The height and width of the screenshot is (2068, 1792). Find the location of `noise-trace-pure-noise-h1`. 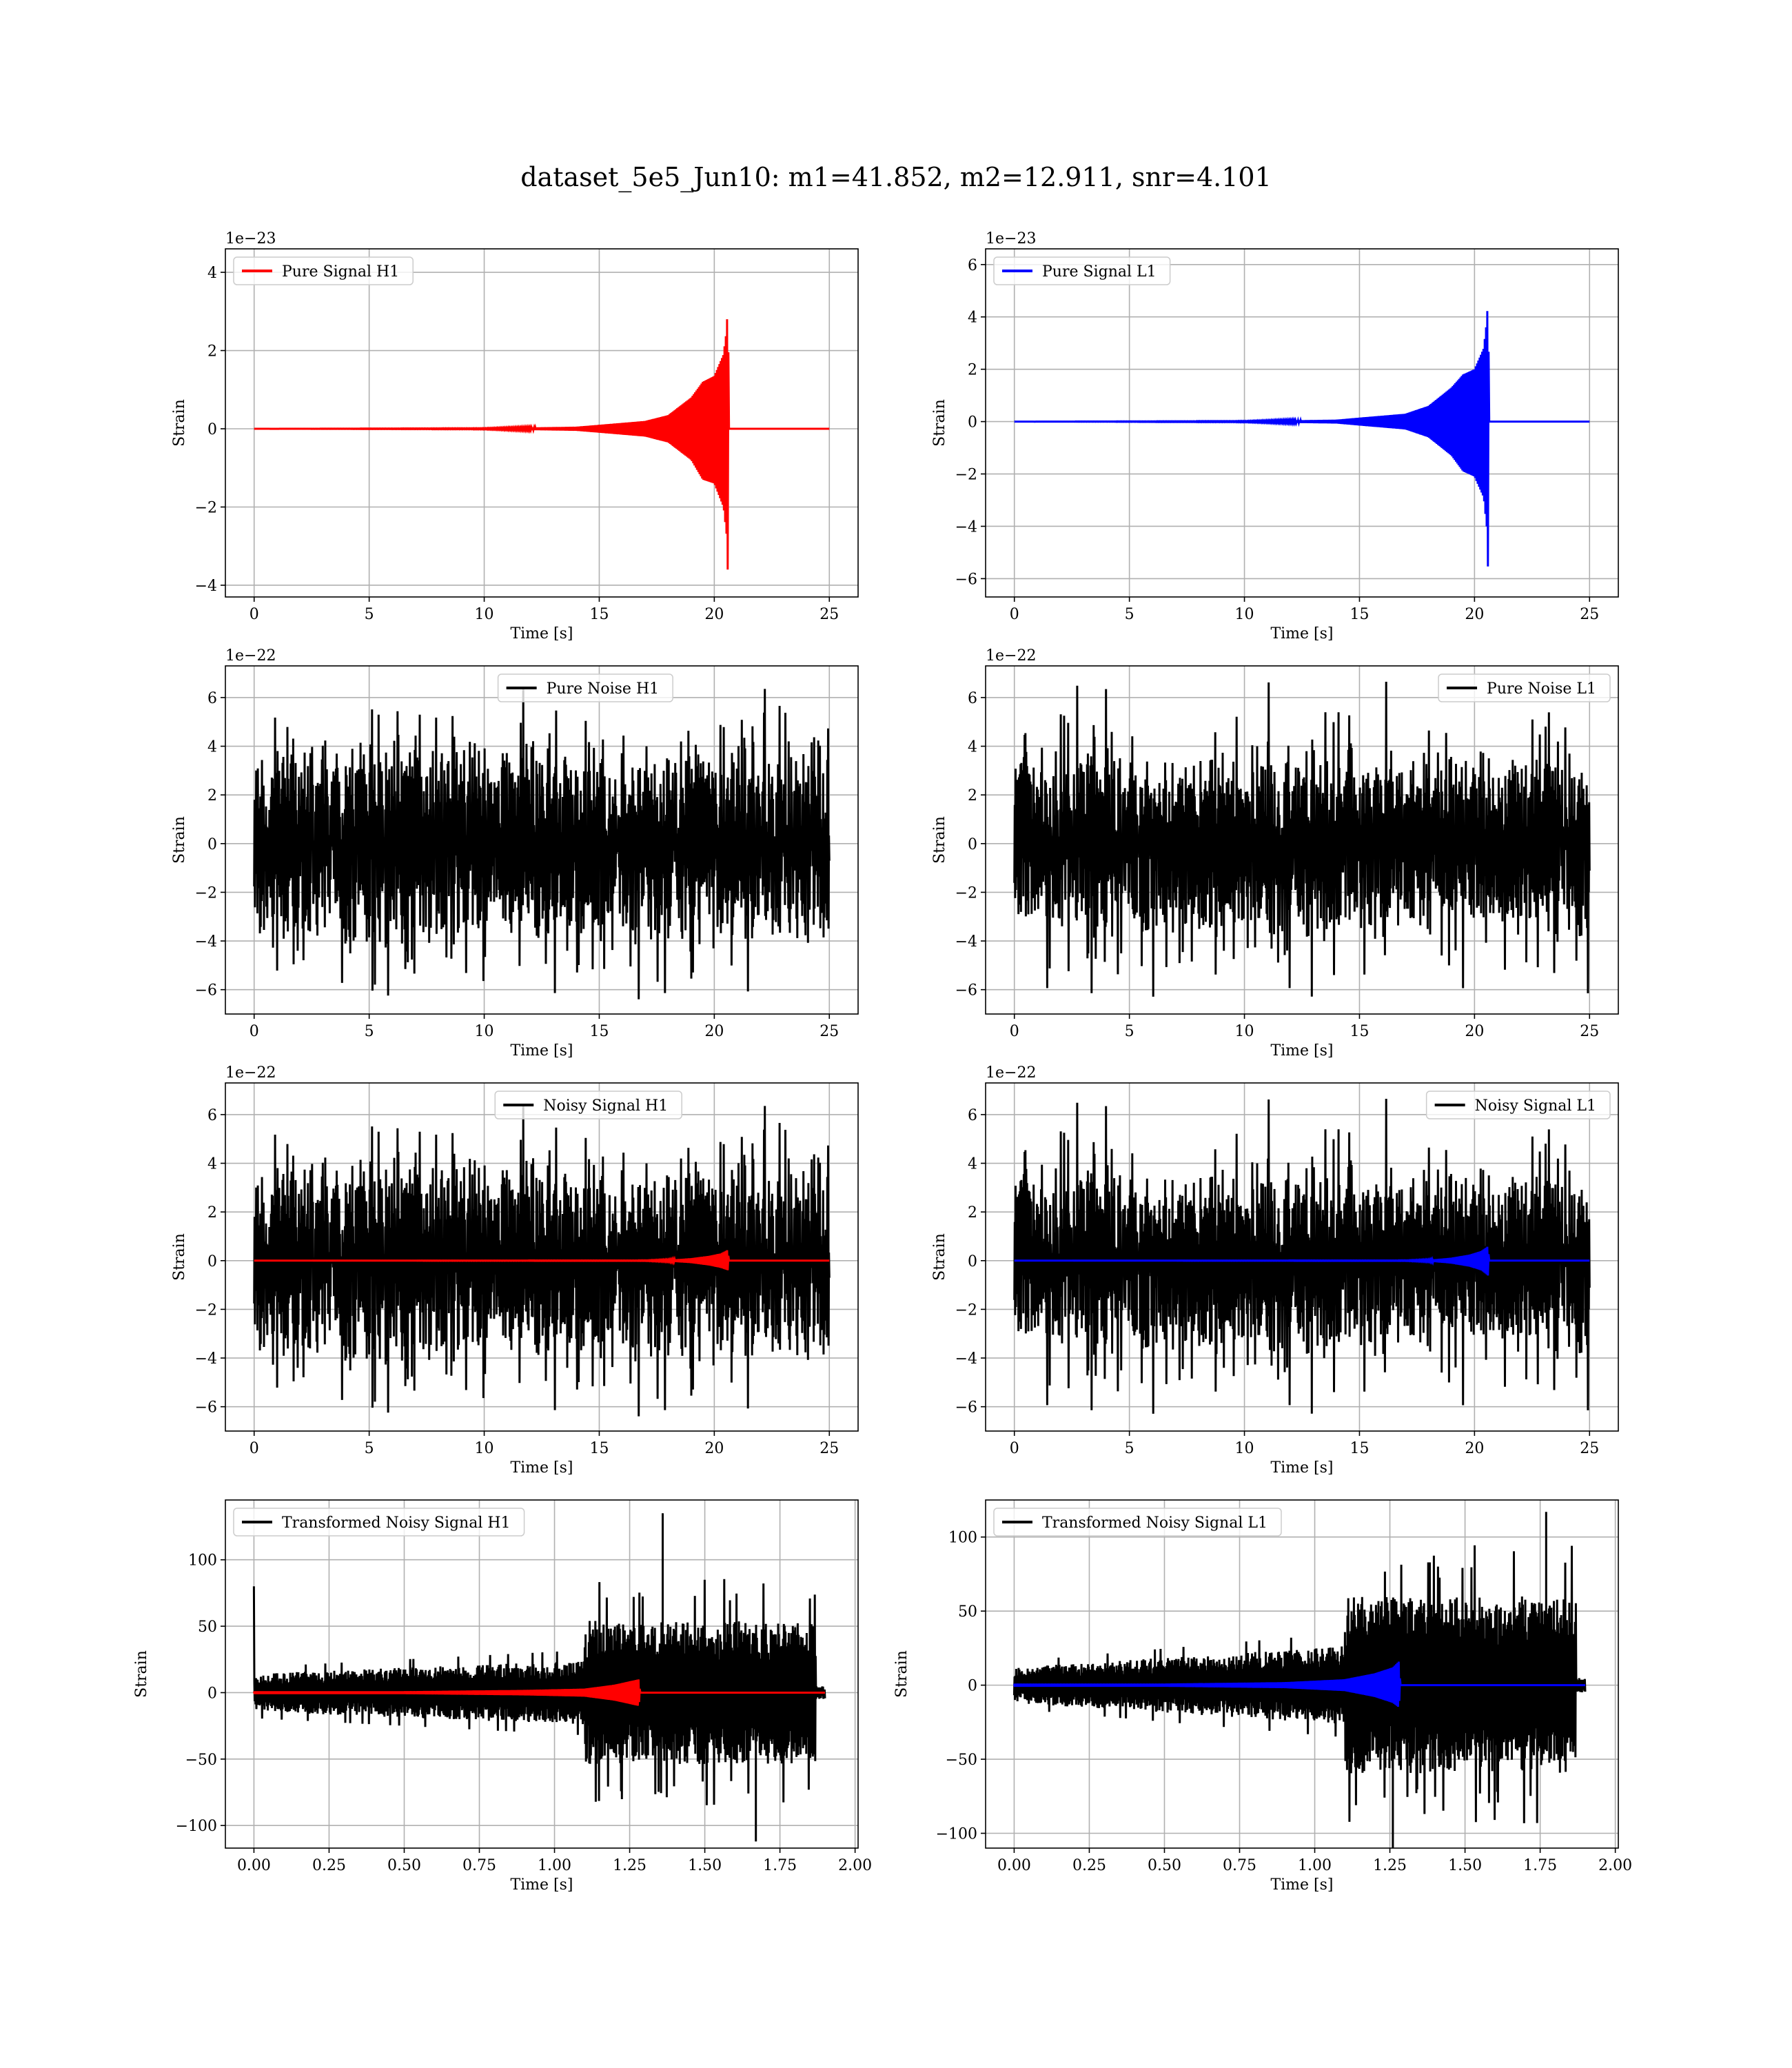

noise-trace-pure-noise-h1 is located at coordinates (542, 844).